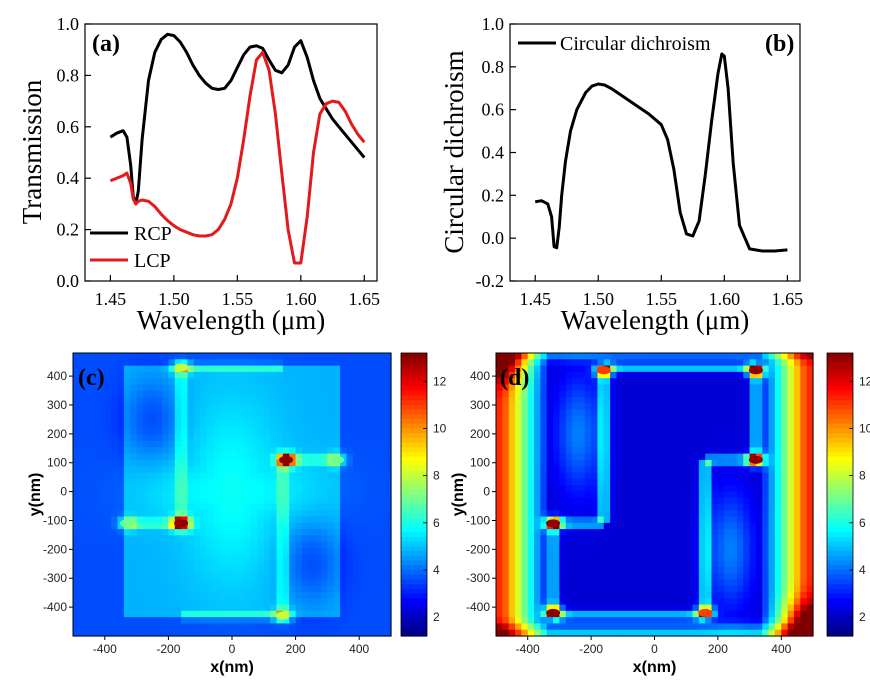 Image resolution: width=870 pixels, height=683 pixels. What do you see at coordinates (755, 370) in the screenshot?
I see `hotspot-mark` at bounding box center [755, 370].